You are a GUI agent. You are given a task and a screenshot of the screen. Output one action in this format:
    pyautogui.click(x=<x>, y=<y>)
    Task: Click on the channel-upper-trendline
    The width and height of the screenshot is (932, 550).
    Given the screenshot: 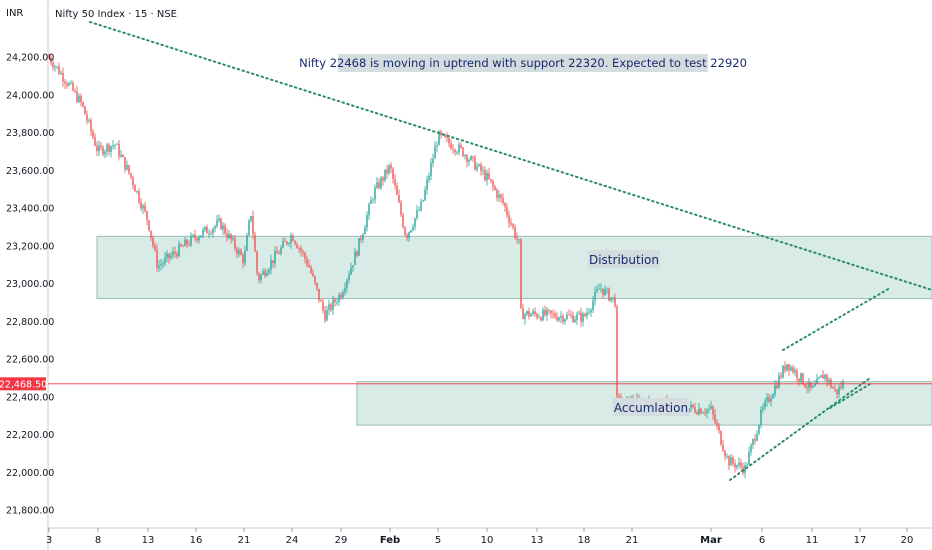 What is the action you would take?
    pyautogui.click(x=836, y=319)
    